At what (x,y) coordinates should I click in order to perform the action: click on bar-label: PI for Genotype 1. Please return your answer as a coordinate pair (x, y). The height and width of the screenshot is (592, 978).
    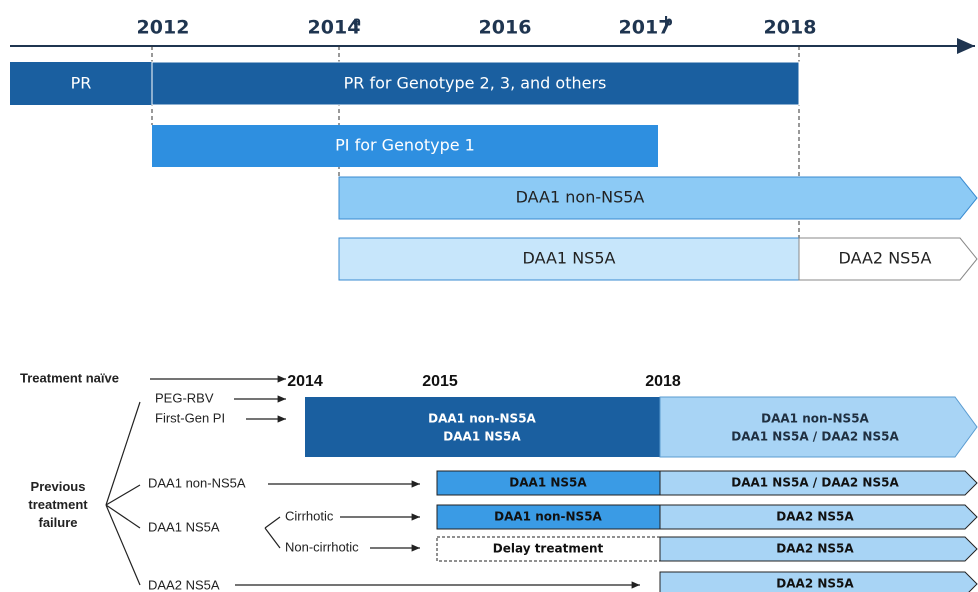
    Looking at the image, I should click on (405, 145).